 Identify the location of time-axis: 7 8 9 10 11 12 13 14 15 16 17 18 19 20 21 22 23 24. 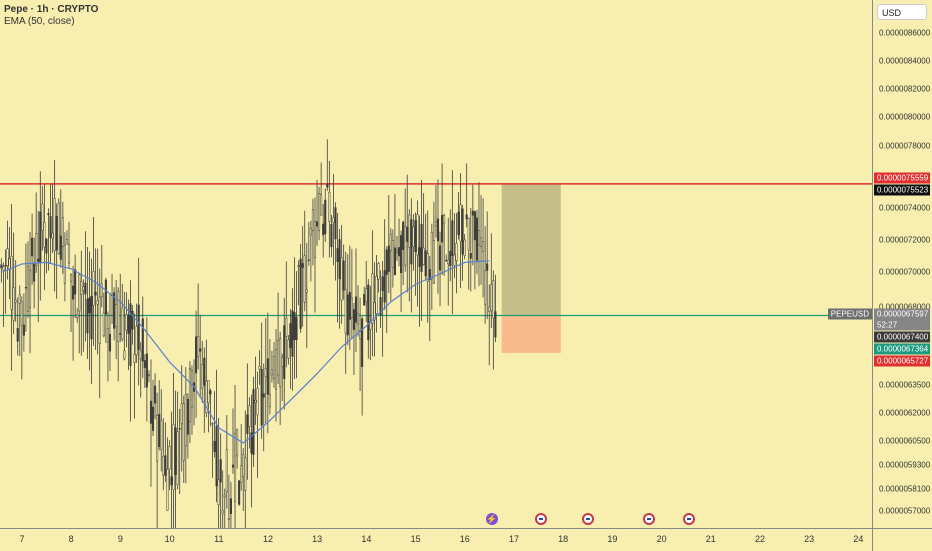
(436, 539).